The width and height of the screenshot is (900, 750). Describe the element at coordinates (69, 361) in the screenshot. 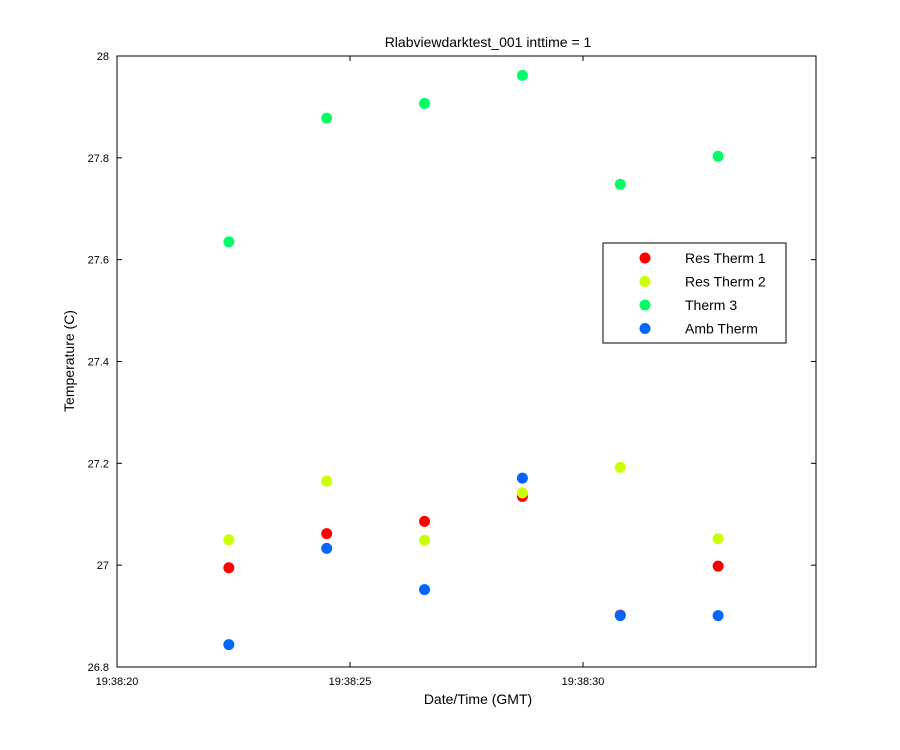

I see `y-axis-label: Temperature (C)` at that location.